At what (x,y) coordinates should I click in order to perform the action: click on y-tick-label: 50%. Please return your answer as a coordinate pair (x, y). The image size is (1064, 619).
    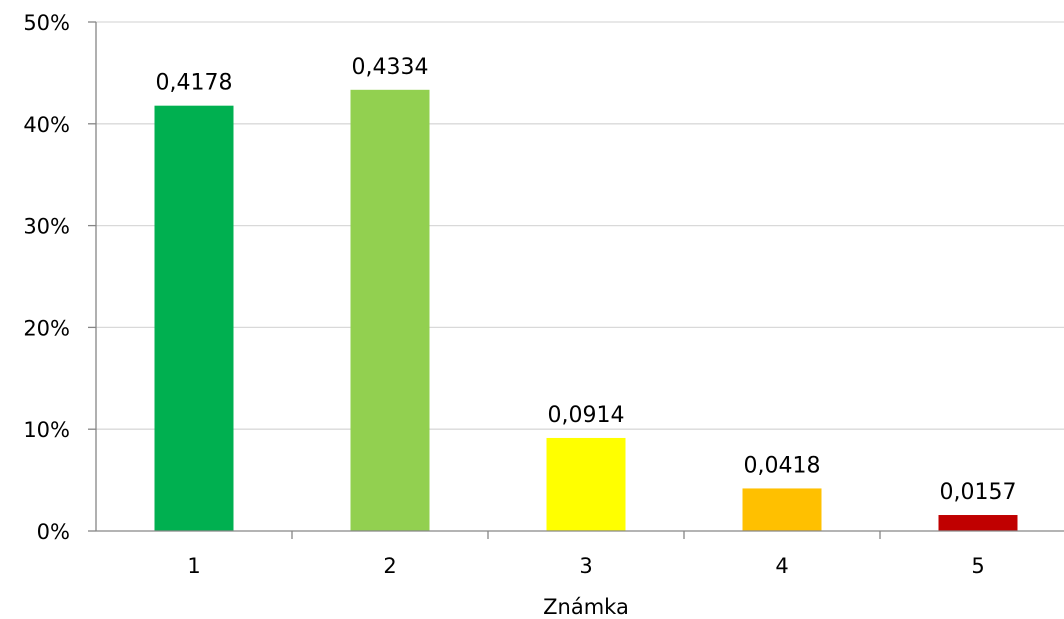
    Looking at the image, I should click on (46, 23).